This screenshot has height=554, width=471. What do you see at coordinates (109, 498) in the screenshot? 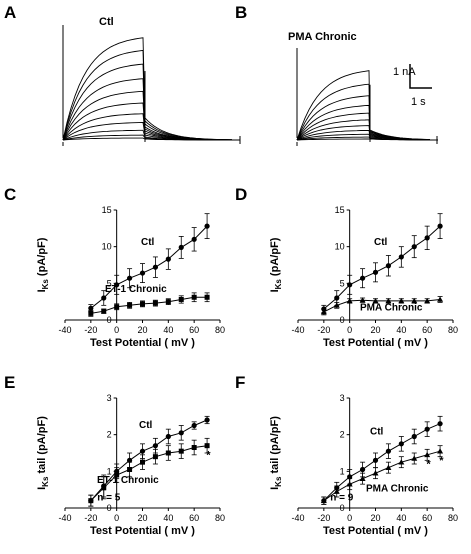
I see `sample-size-label: n = 5` at bounding box center [109, 498].